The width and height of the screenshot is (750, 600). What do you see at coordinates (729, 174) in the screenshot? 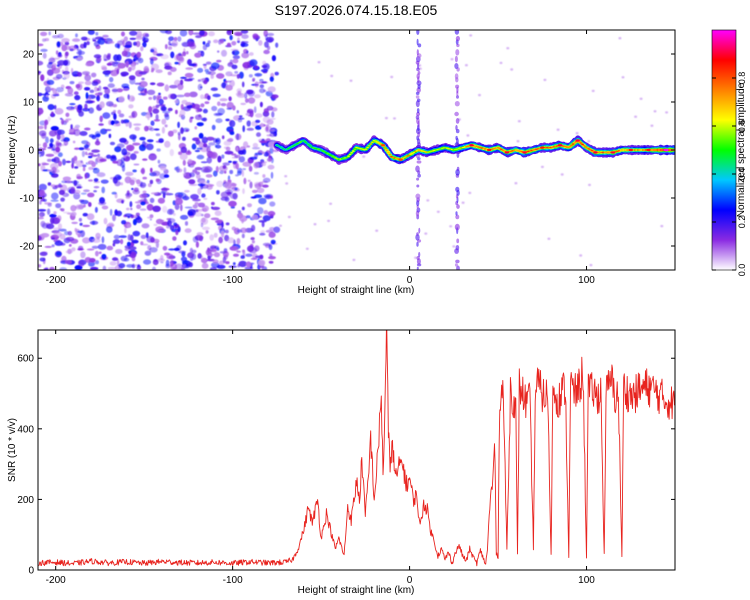
I see `colorbar-ticks: 0.0 0.2 0.4 0.6 0.8` at bounding box center [729, 174].